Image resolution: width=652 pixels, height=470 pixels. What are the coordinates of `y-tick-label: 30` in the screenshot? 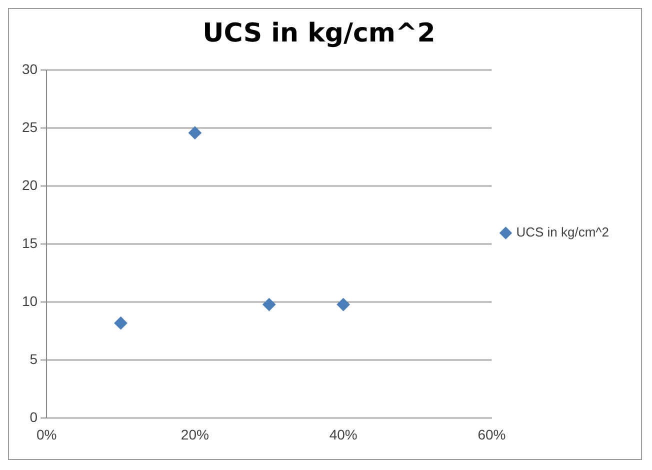 It's located at (30, 69).